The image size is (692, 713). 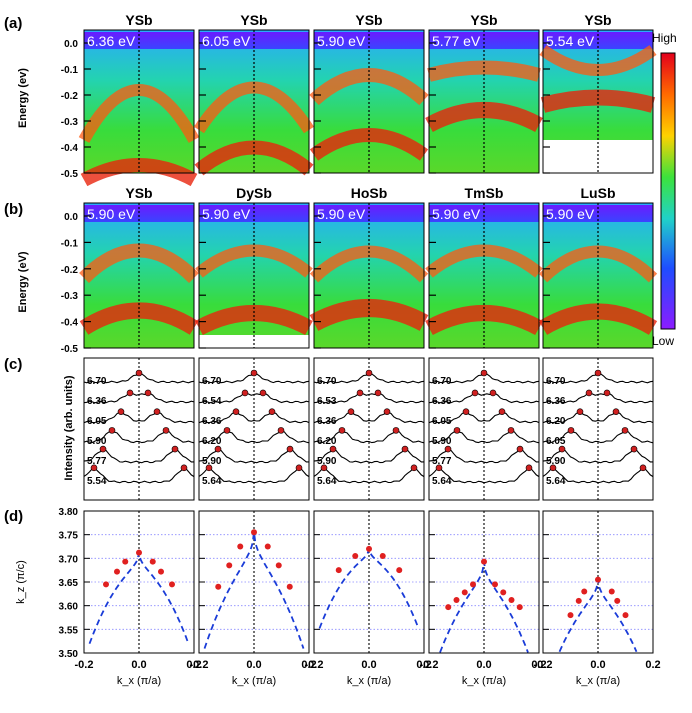 I want to click on photon-energy-label: 5.54 eV, so click(x=570, y=41).